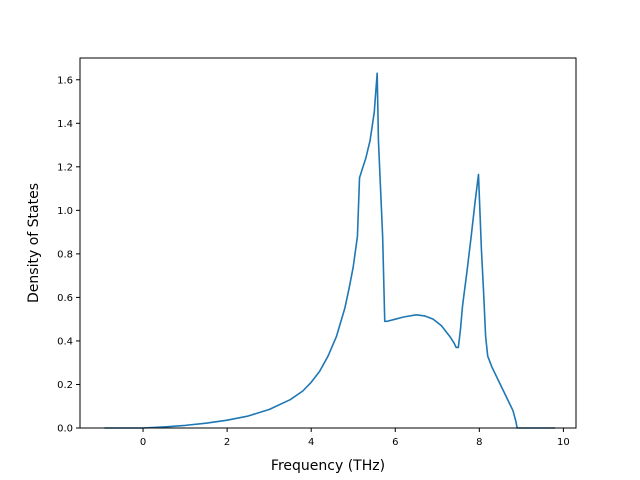  I want to click on x-tick-label: 4, so click(311, 442).